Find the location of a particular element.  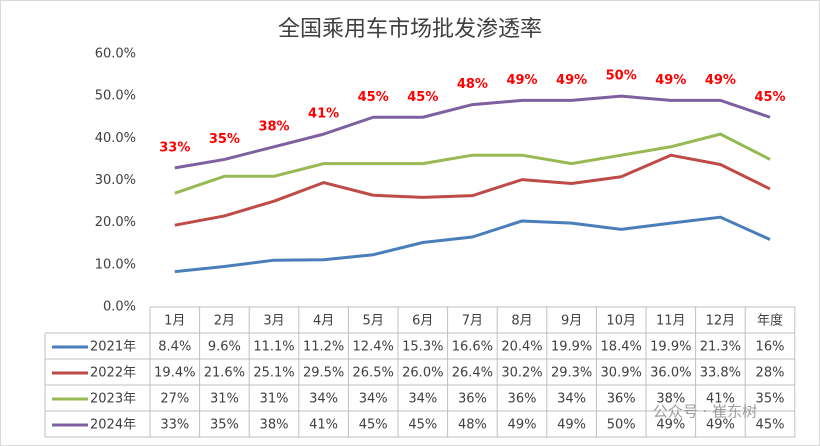

table-value: 29.3% is located at coordinates (571, 373).